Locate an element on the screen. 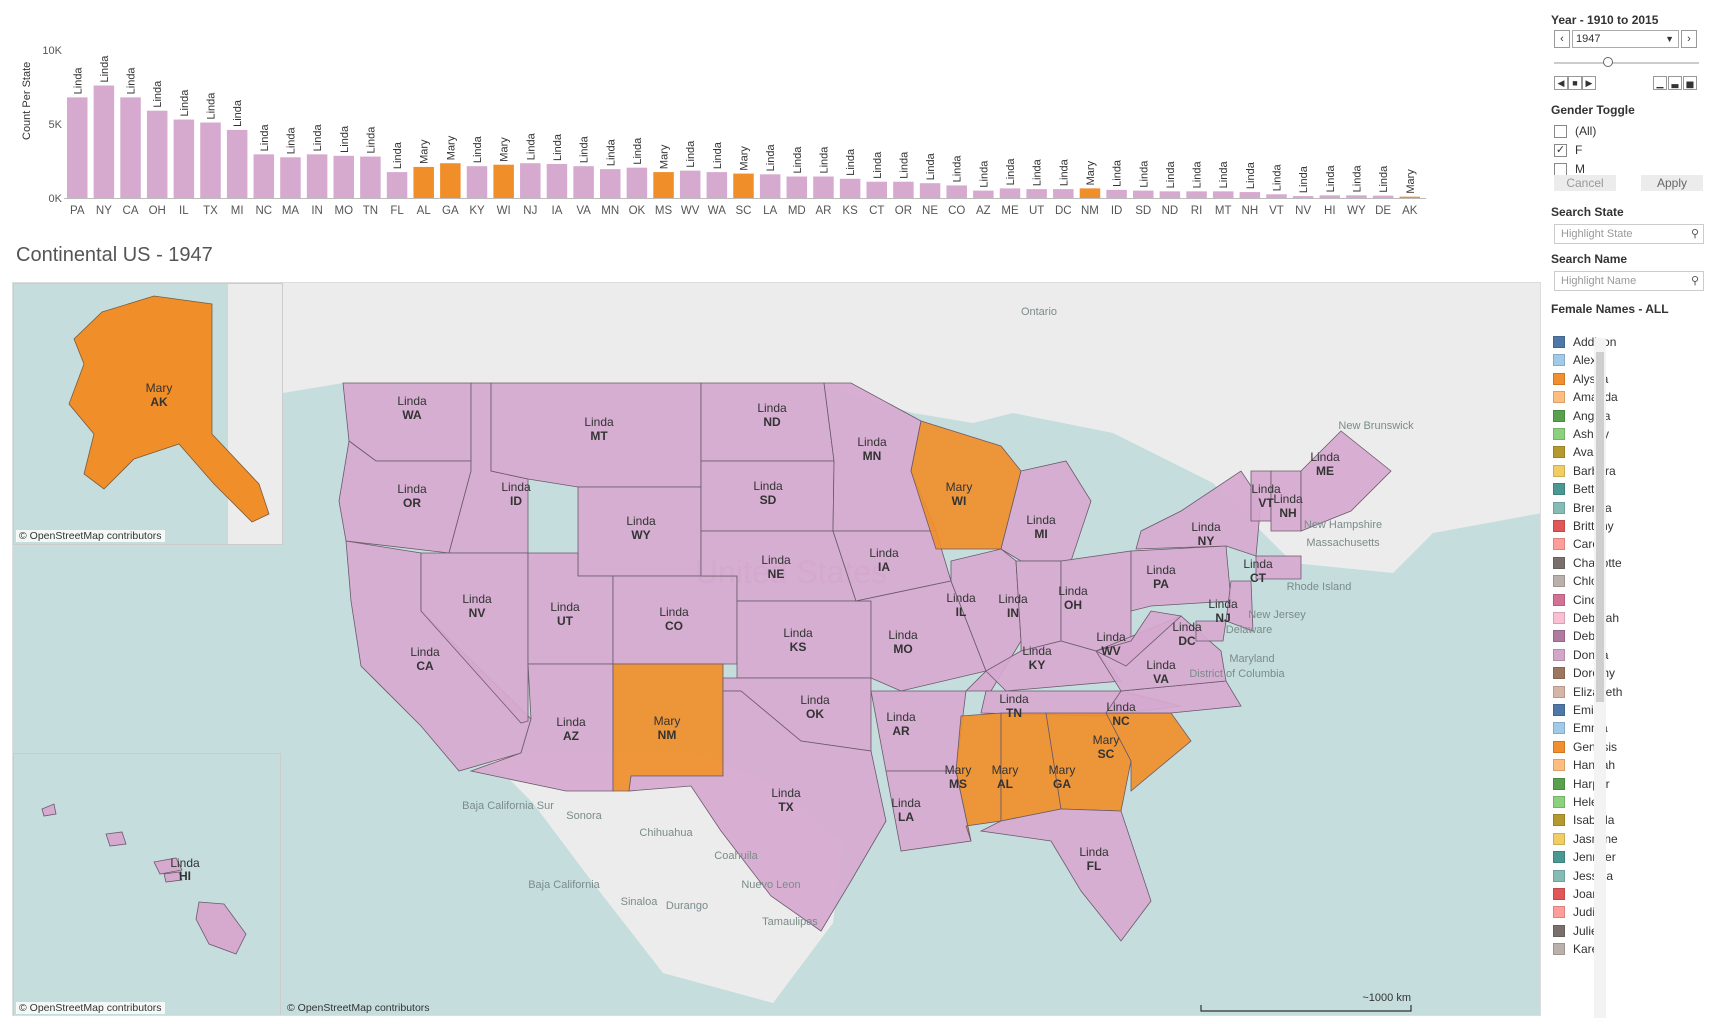  checkbox-checked: ✓ is located at coordinates (1560, 150).